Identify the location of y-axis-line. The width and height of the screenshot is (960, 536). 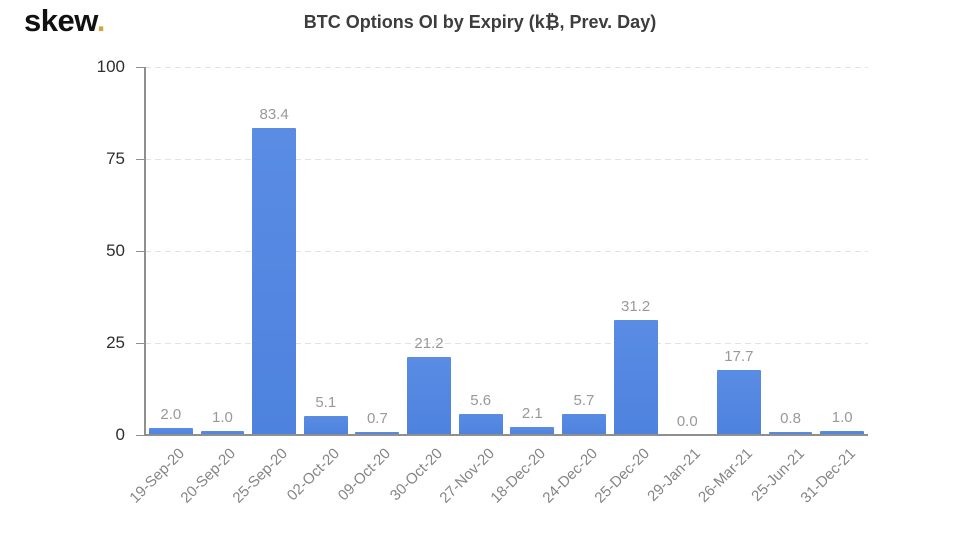
(145, 251).